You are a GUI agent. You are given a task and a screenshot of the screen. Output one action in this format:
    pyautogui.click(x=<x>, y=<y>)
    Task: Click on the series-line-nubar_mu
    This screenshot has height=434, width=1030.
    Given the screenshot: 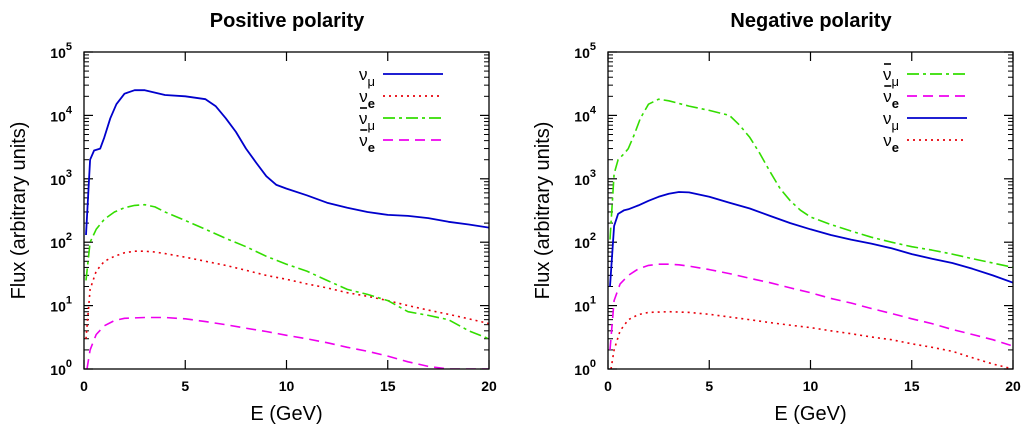 What is the action you would take?
    pyautogui.click(x=287, y=271)
    